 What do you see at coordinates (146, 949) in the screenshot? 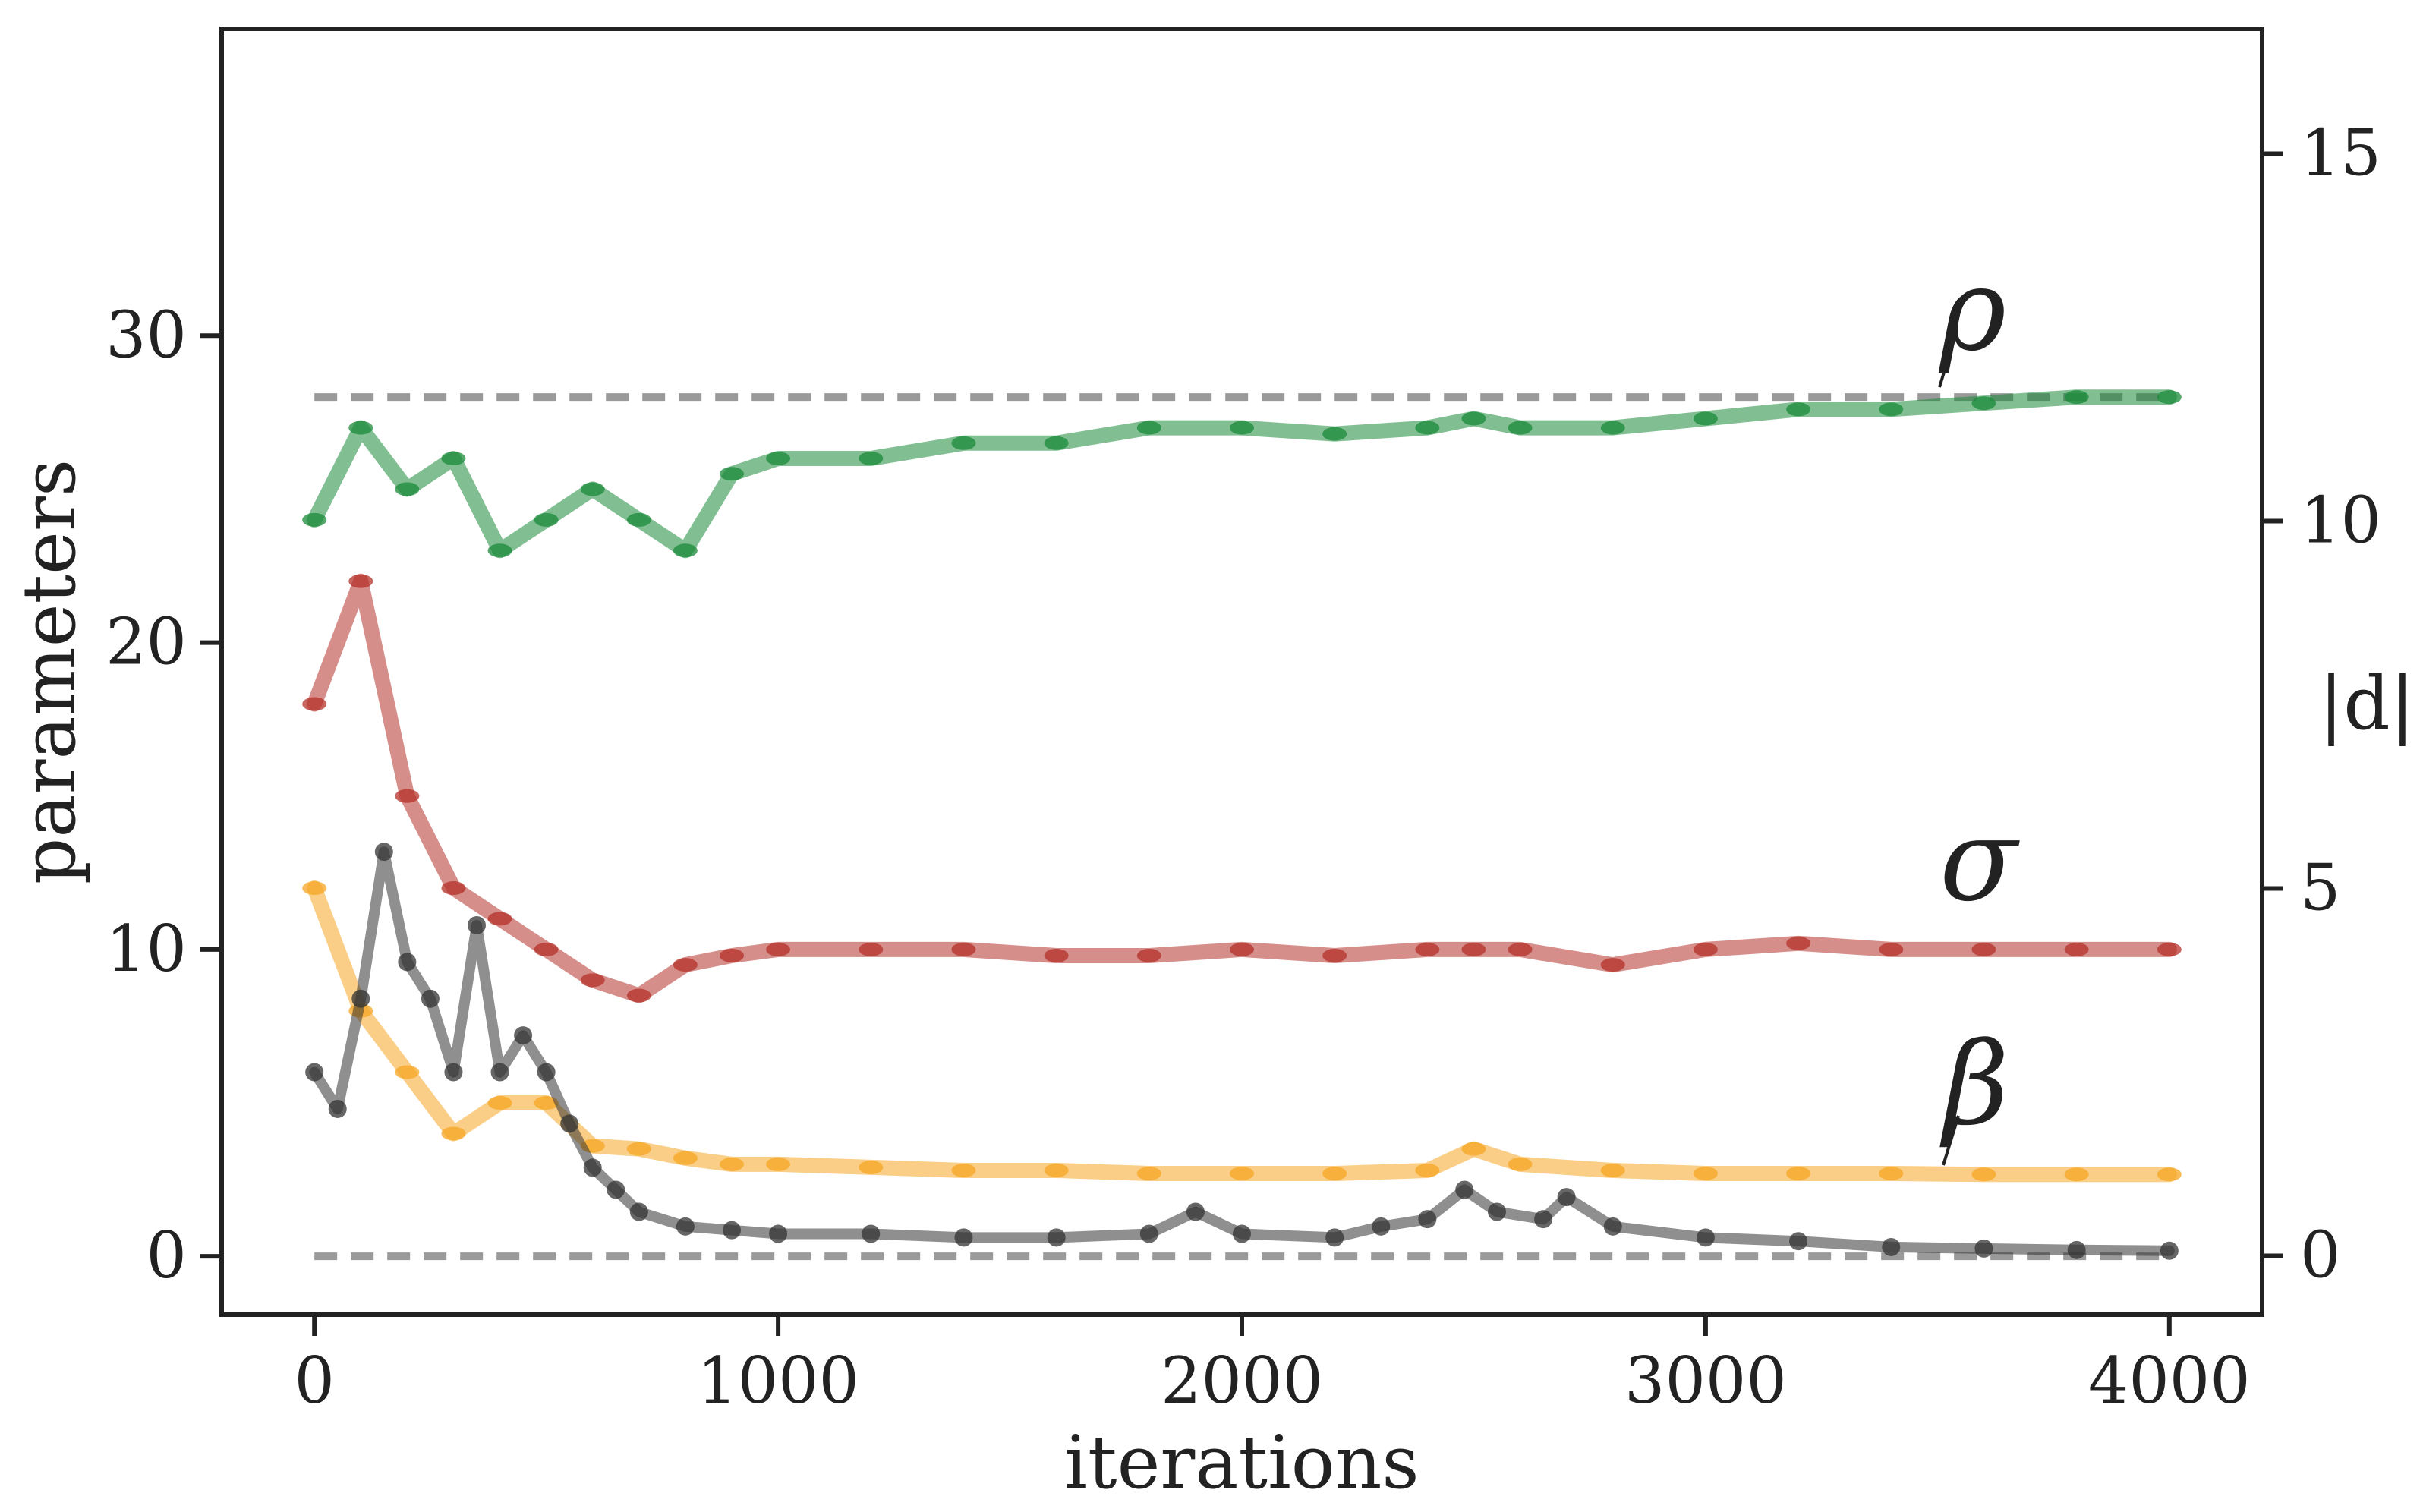
I see `y-tick-label: 10` at bounding box center [146, 949].